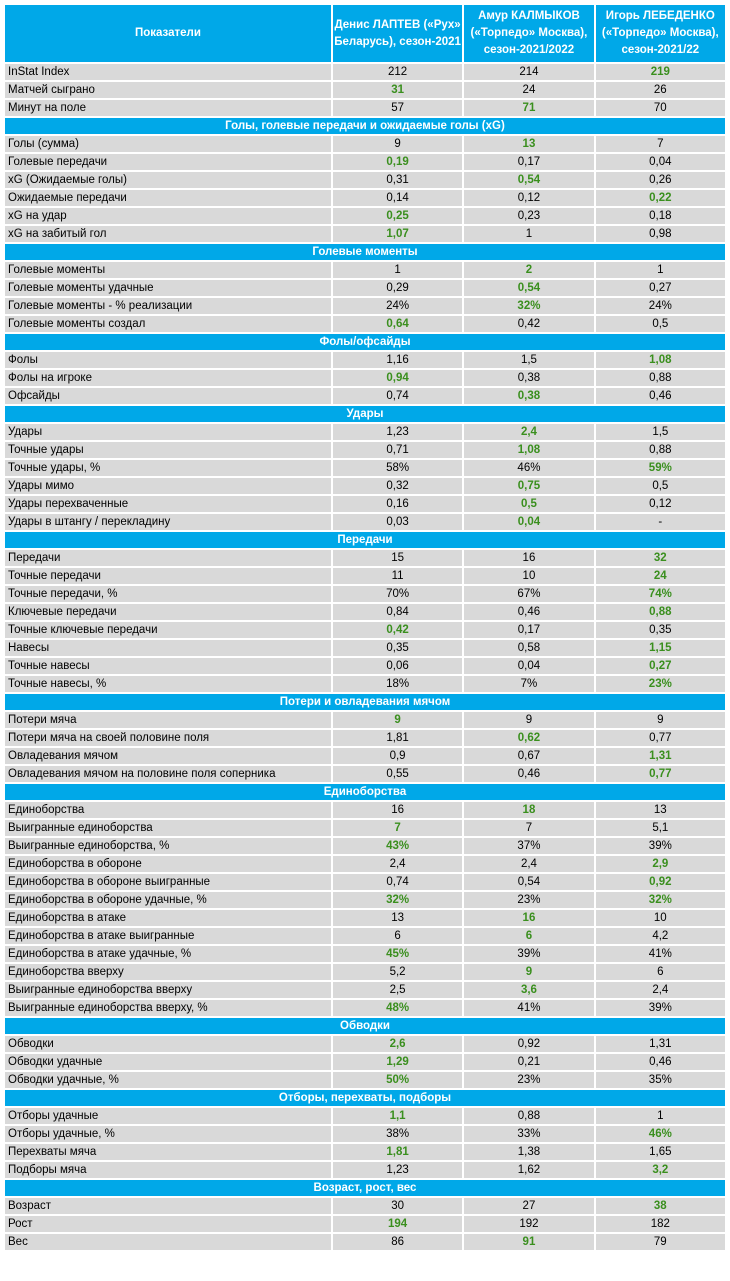 The width and height of the screenshot is (730, 1281). Describe the element at coordinates (397, 522) in the screenshot. I see `value-laptev: 0,03` at that location.